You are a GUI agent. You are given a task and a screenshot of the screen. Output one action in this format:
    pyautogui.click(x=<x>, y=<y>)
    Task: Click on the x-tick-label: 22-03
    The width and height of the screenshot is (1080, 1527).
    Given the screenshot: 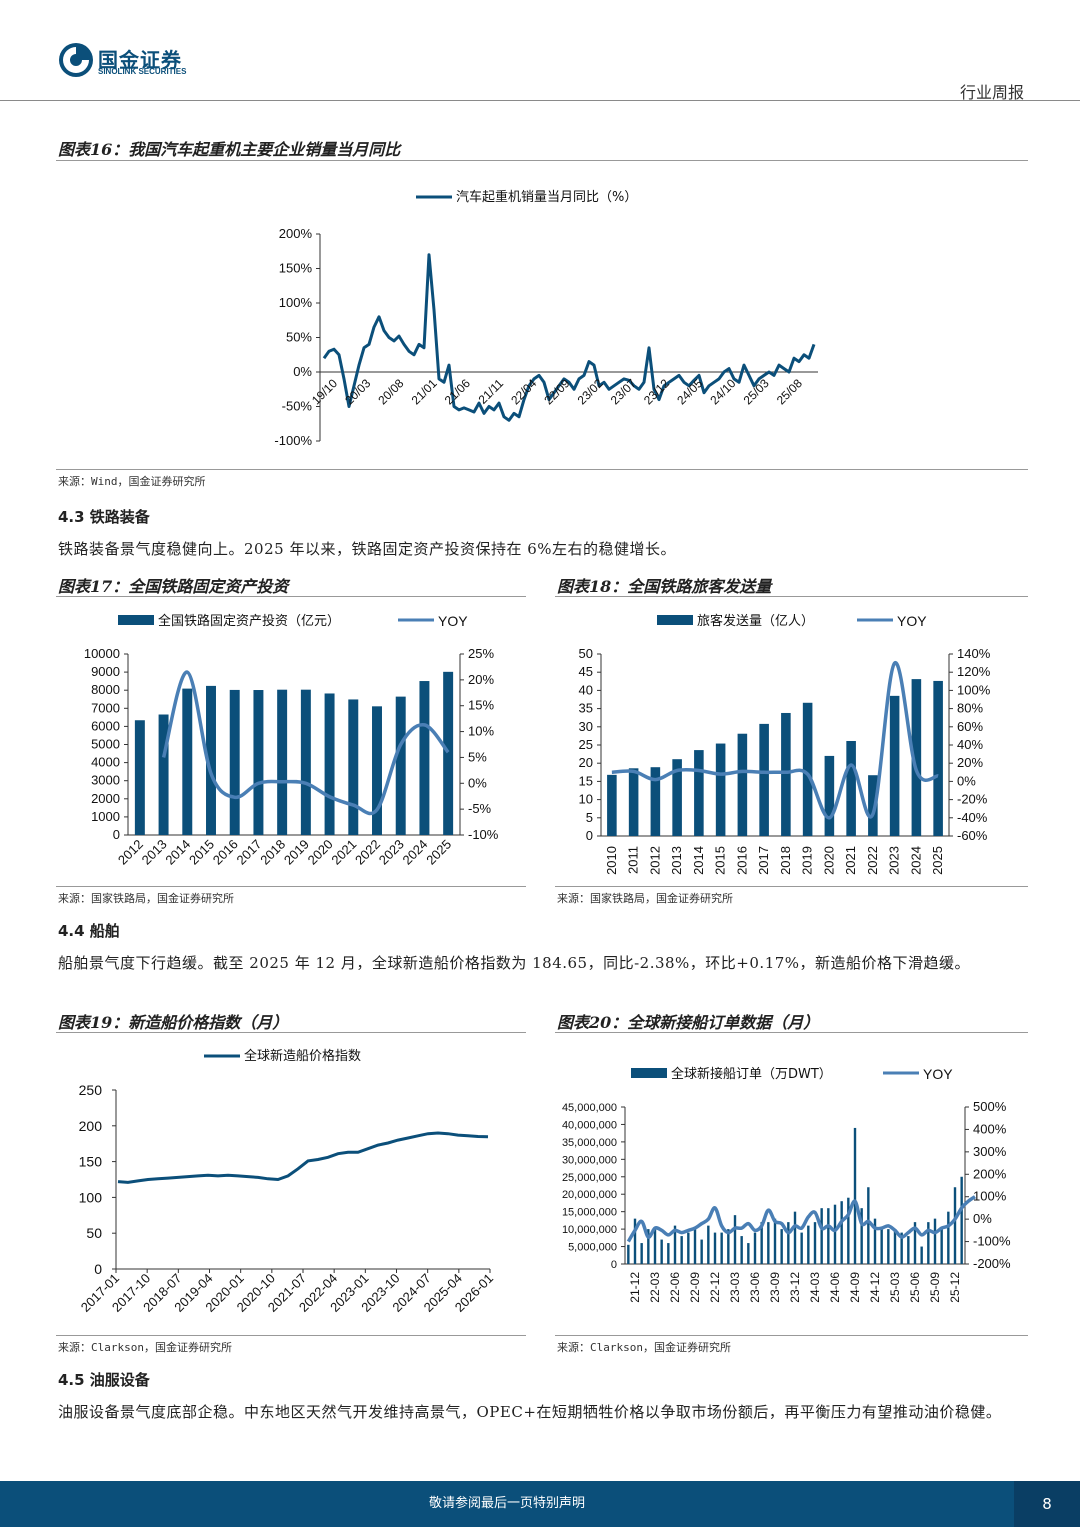 What is the action you would take?
    pyautogui.click(x=655, y=1287)
    